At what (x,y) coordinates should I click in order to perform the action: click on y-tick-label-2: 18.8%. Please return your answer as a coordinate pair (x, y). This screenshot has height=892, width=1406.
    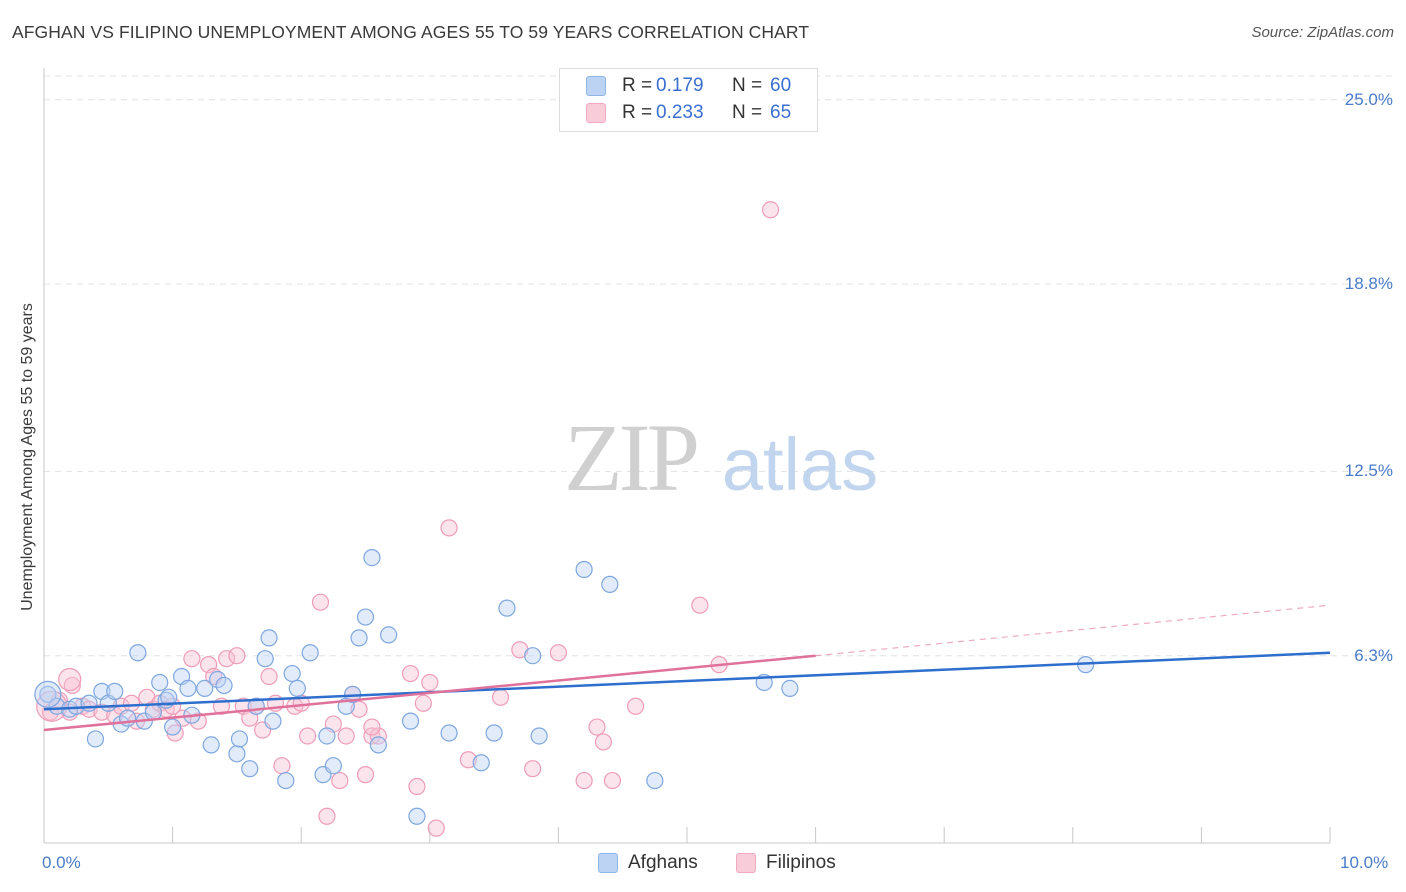
    Looking at the image, I should click on (1368, 284).